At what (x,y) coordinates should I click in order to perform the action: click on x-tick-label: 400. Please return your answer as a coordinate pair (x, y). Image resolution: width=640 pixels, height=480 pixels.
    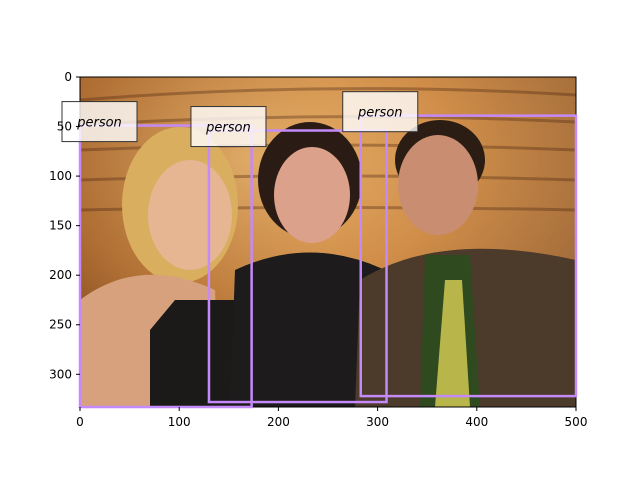
    Looking at the image, I should click on (476, 422).